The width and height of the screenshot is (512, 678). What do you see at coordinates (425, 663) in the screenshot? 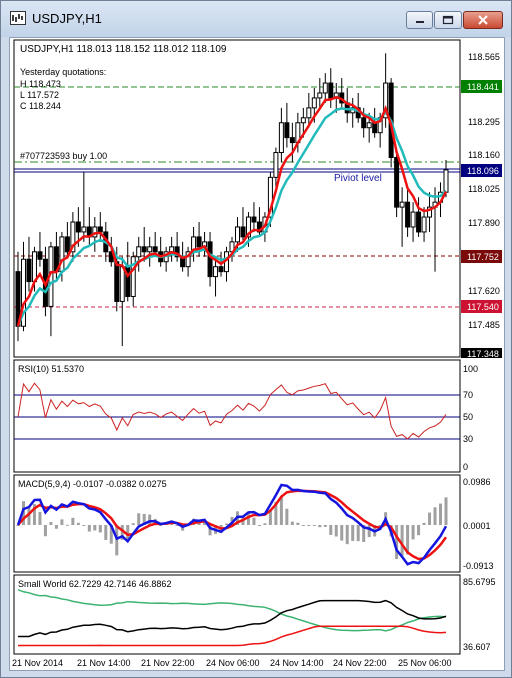
I see `time-tick: 25 Nov 06:00` at bounding box center [425, 663].